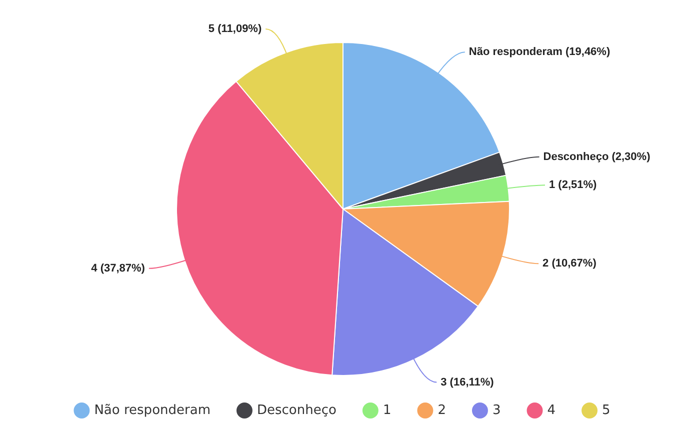 The height and width of the screenshot is (439, 686). Describe the element at coordinates (118, 268) in the screenshot. I see `data-label: 4 (37,87%)` at that location.